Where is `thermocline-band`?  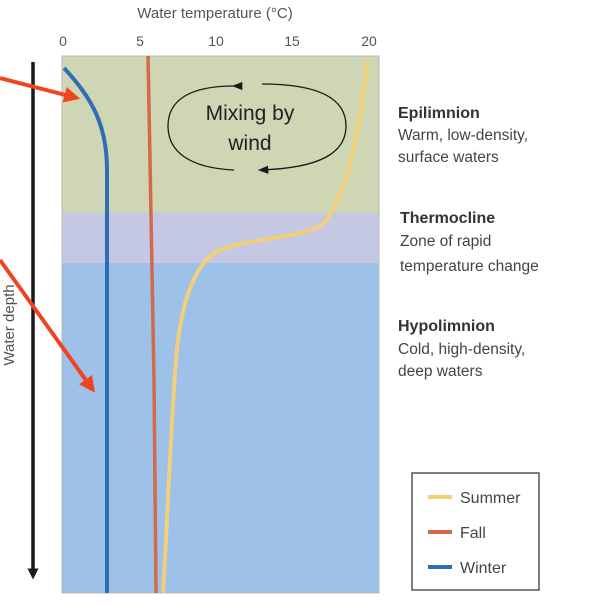 thermocline-band is located at coordinates (220, 238).